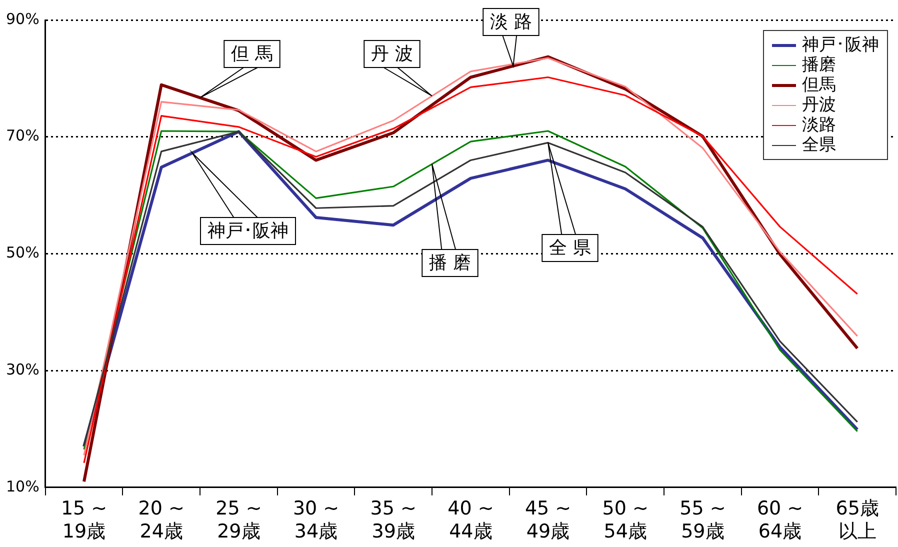 This screenshot has width=898, height=547. I want to click on x-tick-label: 45 ~ 49歳, so click(548, 520).